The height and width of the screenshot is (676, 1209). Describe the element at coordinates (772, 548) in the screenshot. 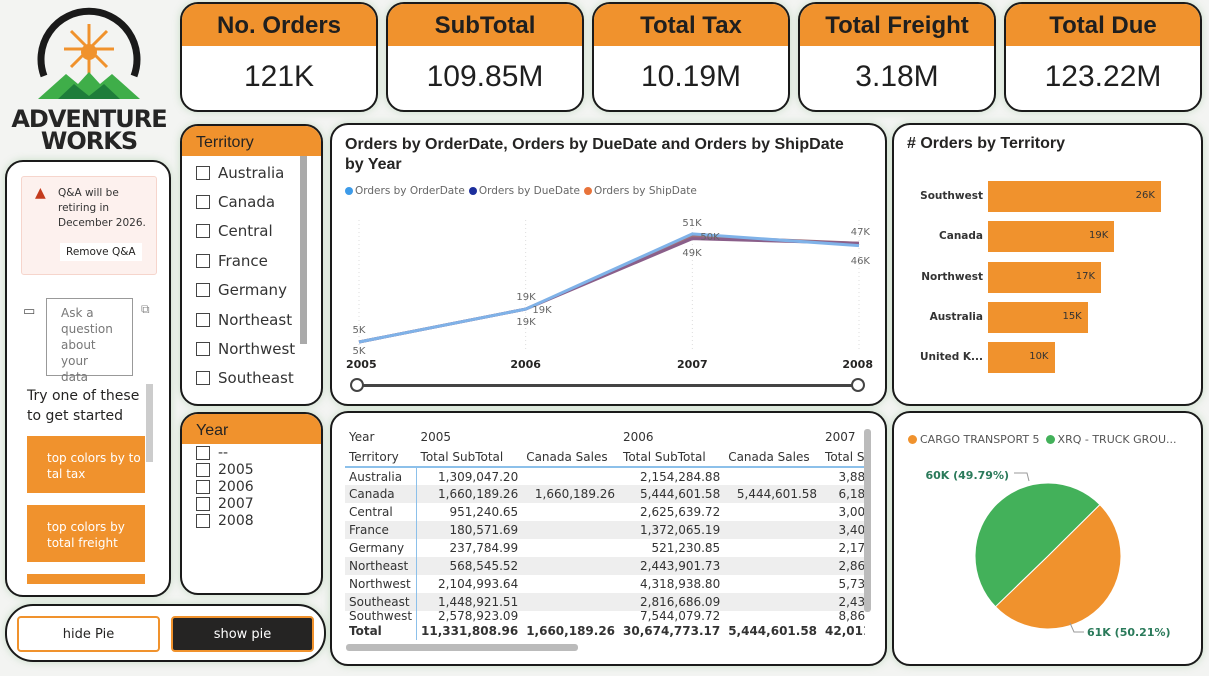

I see `cell-value` at that location.